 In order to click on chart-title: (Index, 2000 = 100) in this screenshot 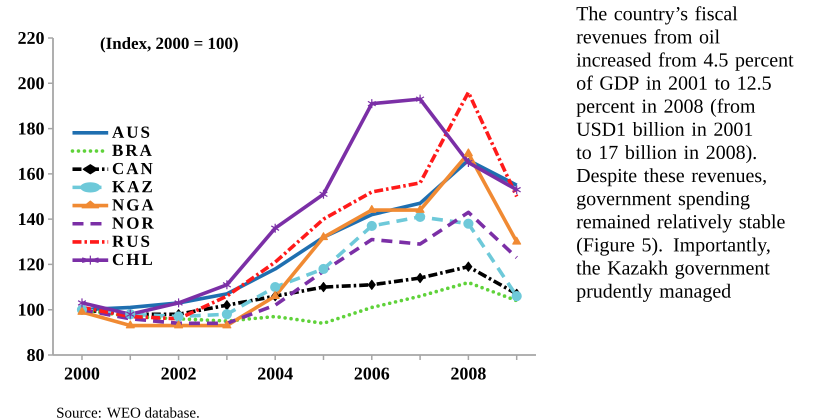, I will do `click(169, 44)`.